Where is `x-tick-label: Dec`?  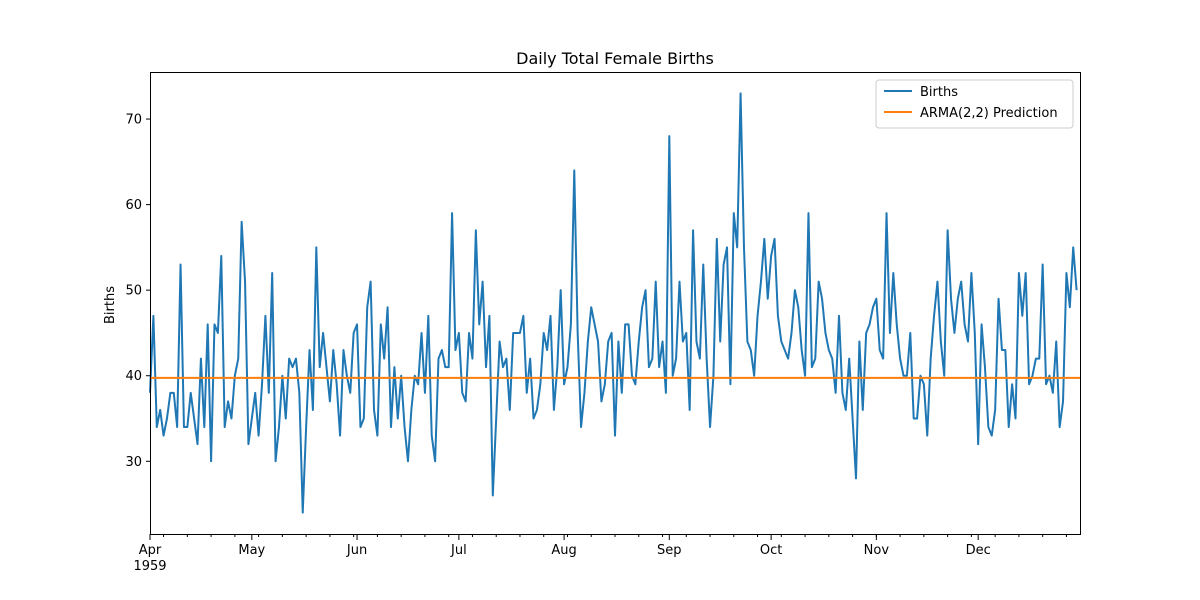 x-tick-label: Dec is located at coordinates (978, 550).